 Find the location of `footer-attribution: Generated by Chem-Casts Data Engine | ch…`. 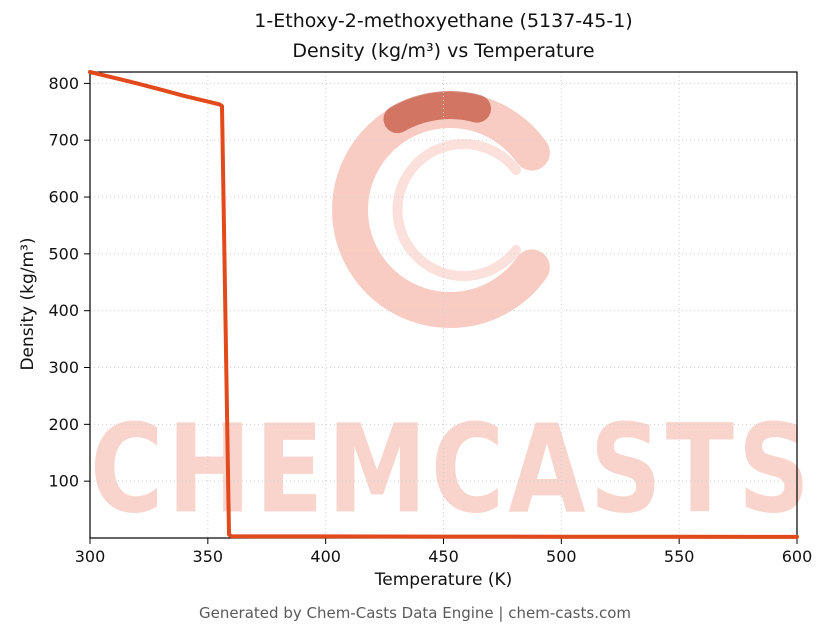

footer-attribution: Generated by Chem-Casts Data Engine | ch… is located at coordinates (415, 613).